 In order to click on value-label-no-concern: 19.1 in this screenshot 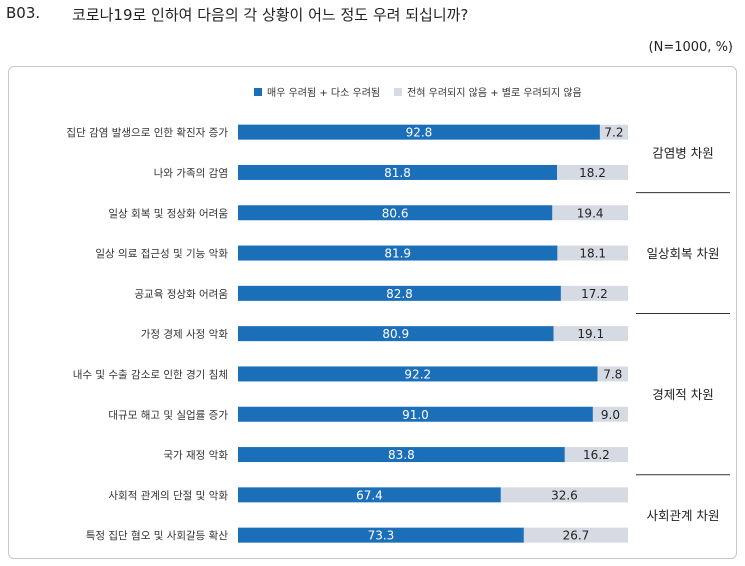, I will do `click(590, 334)`.